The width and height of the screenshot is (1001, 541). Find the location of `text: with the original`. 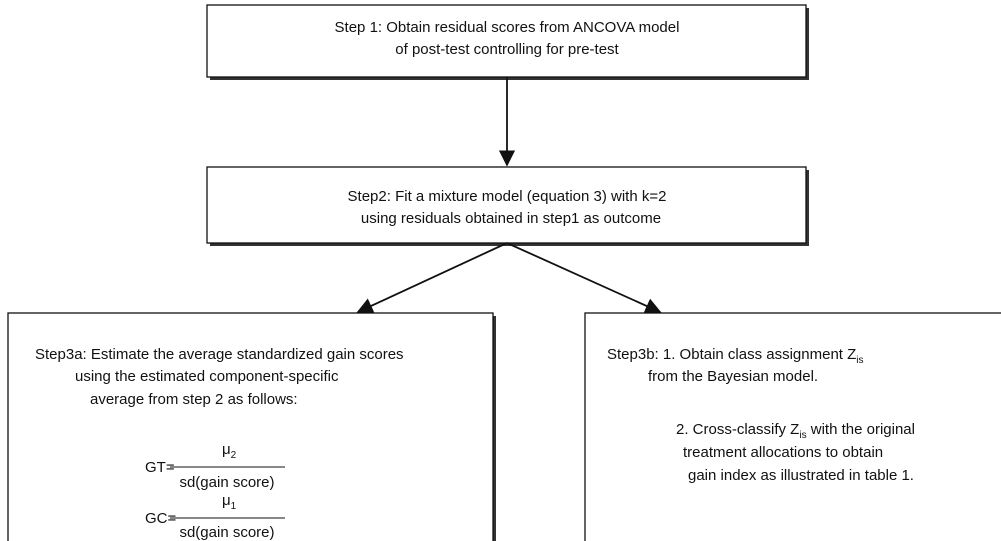

text: with the original is located at coordinates (861, 429).